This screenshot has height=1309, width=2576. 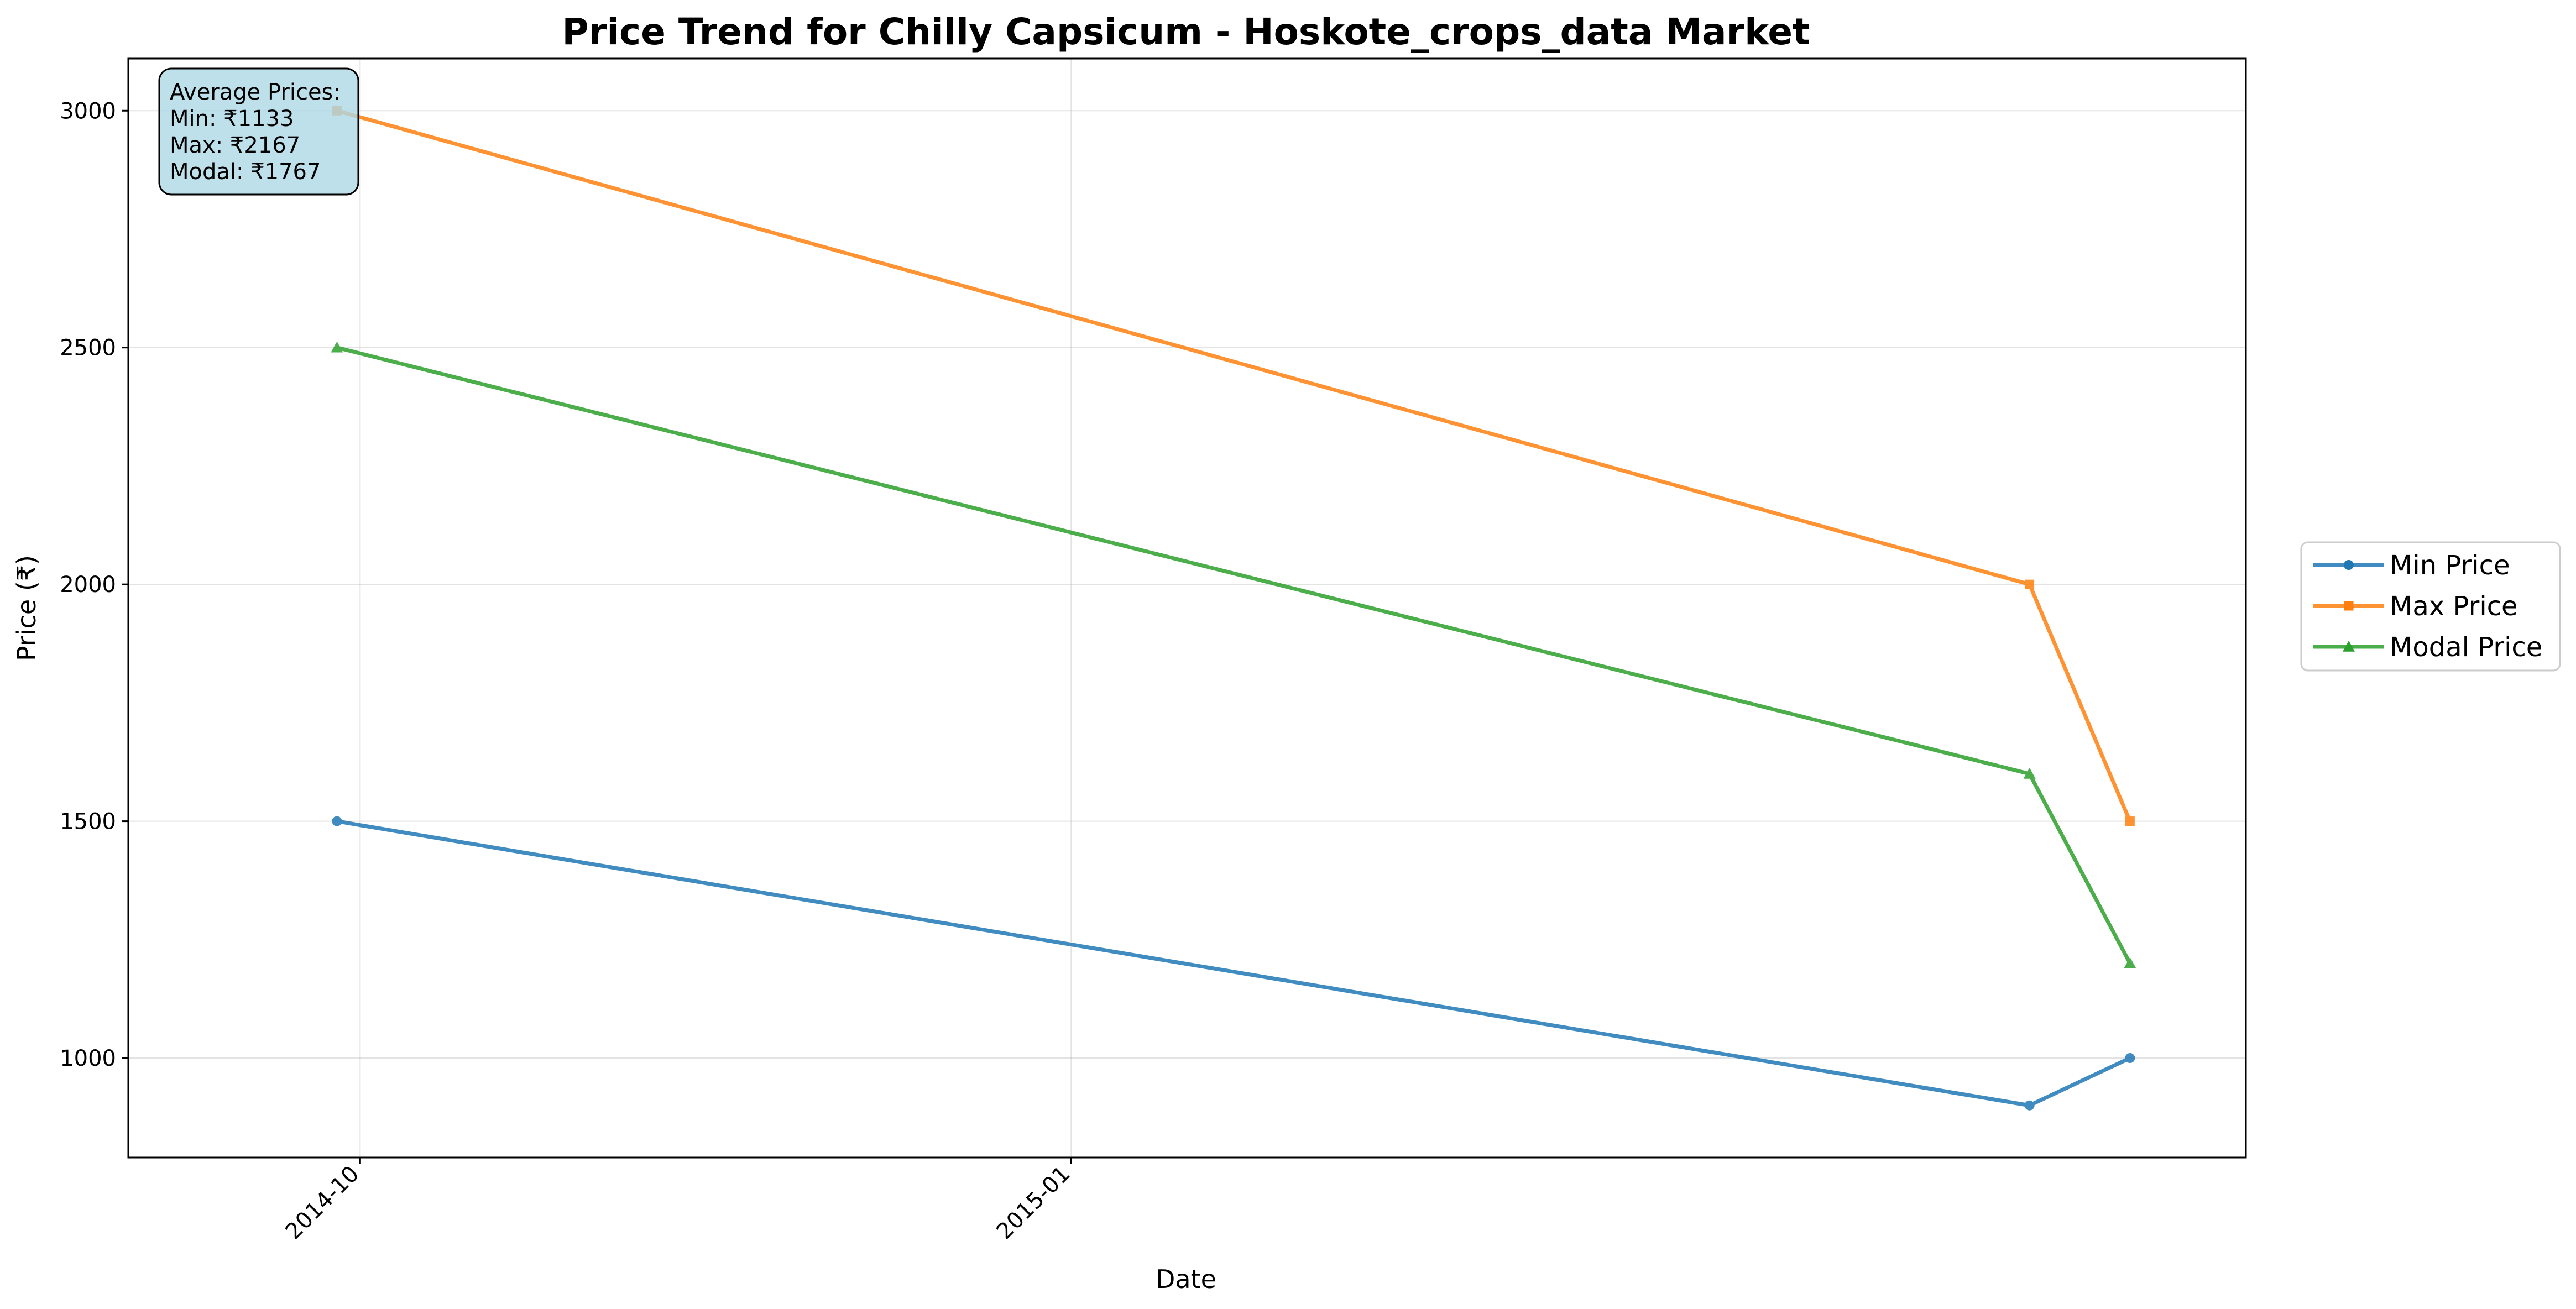 I want to click on legend: Min Price Max Price Modal Price, so click(x=2430, y=606).